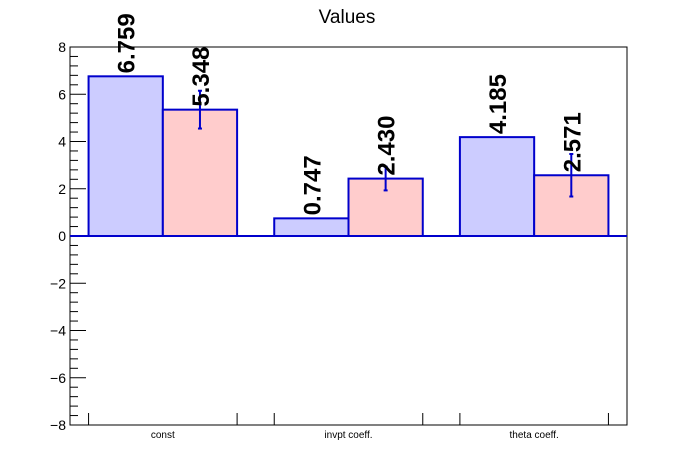 This screenshot has height=472, width=696. Describe the element at coordinates (347, 17) in the screenshot. I see `chart-title: Values` at that location.